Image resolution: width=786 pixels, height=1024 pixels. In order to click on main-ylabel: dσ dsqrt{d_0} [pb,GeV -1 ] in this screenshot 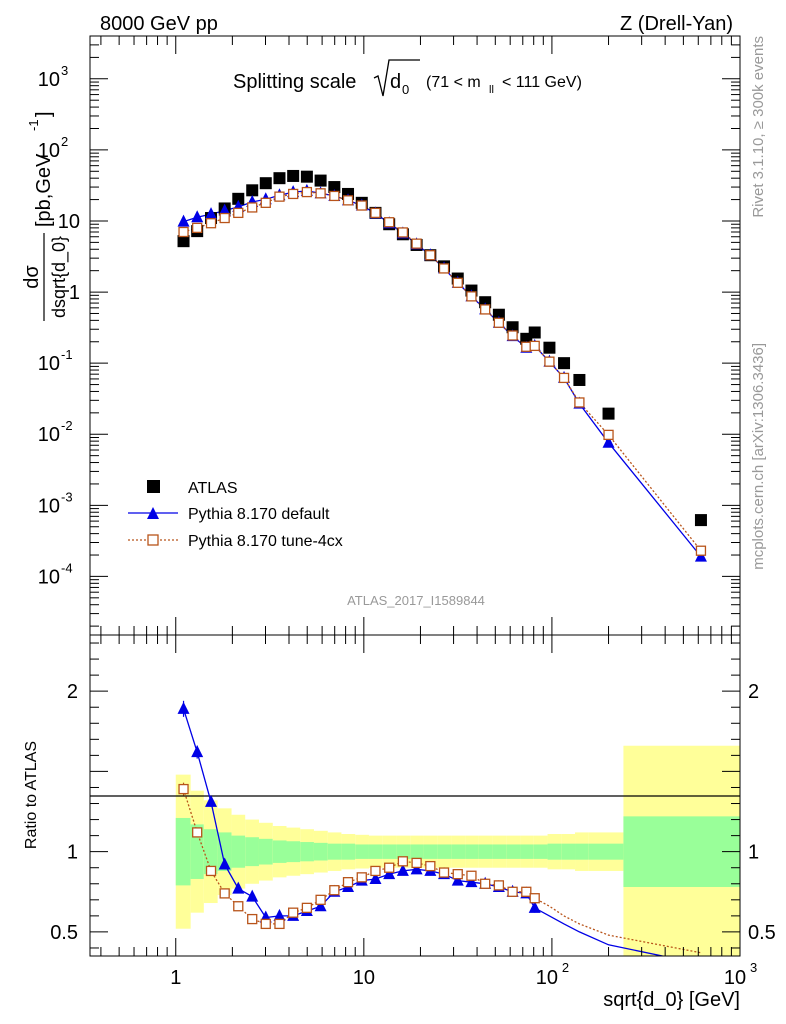, I will do `click(45, 216)`.